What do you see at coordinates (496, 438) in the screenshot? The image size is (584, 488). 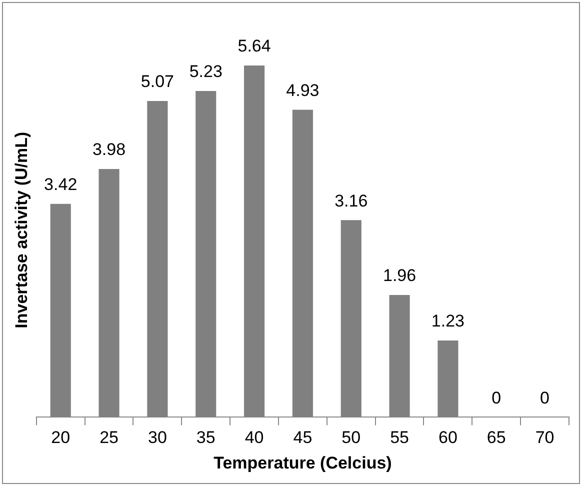 I see `x-tick-label: 65` at bounding box center [496, 438].